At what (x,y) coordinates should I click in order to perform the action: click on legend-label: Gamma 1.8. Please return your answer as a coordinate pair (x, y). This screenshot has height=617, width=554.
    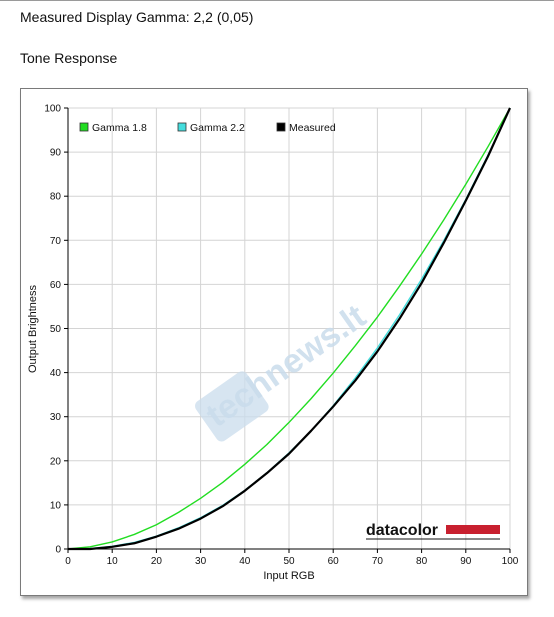
    Looking at the image, I should click on (119, 128).